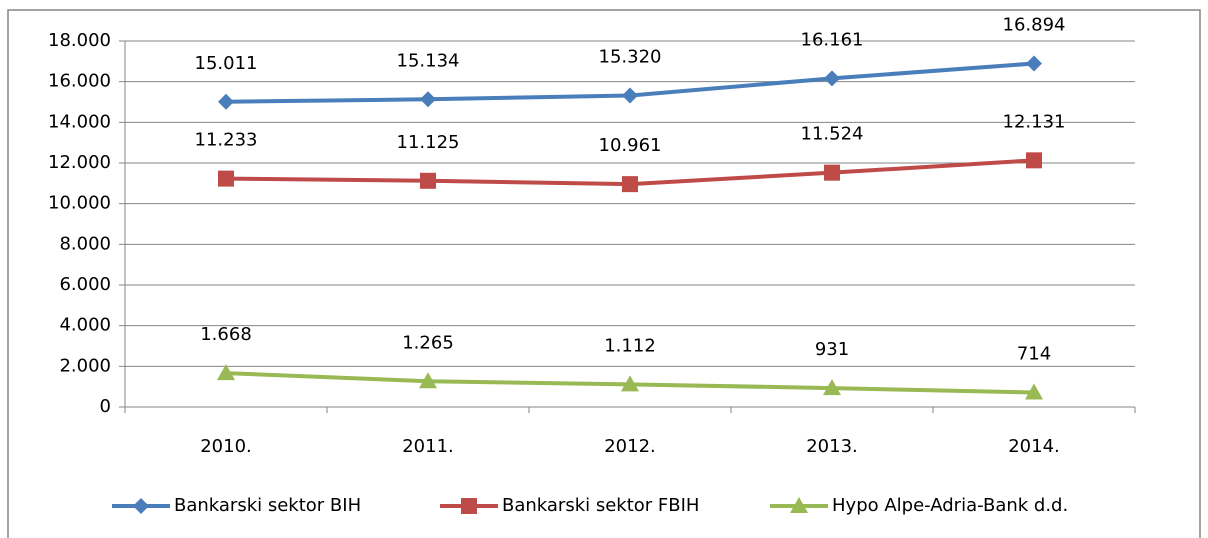  What do you see at coordinates (832, 39) in the screenshot?
I see `data-label: 16.161` at bounding box center [832, 39].